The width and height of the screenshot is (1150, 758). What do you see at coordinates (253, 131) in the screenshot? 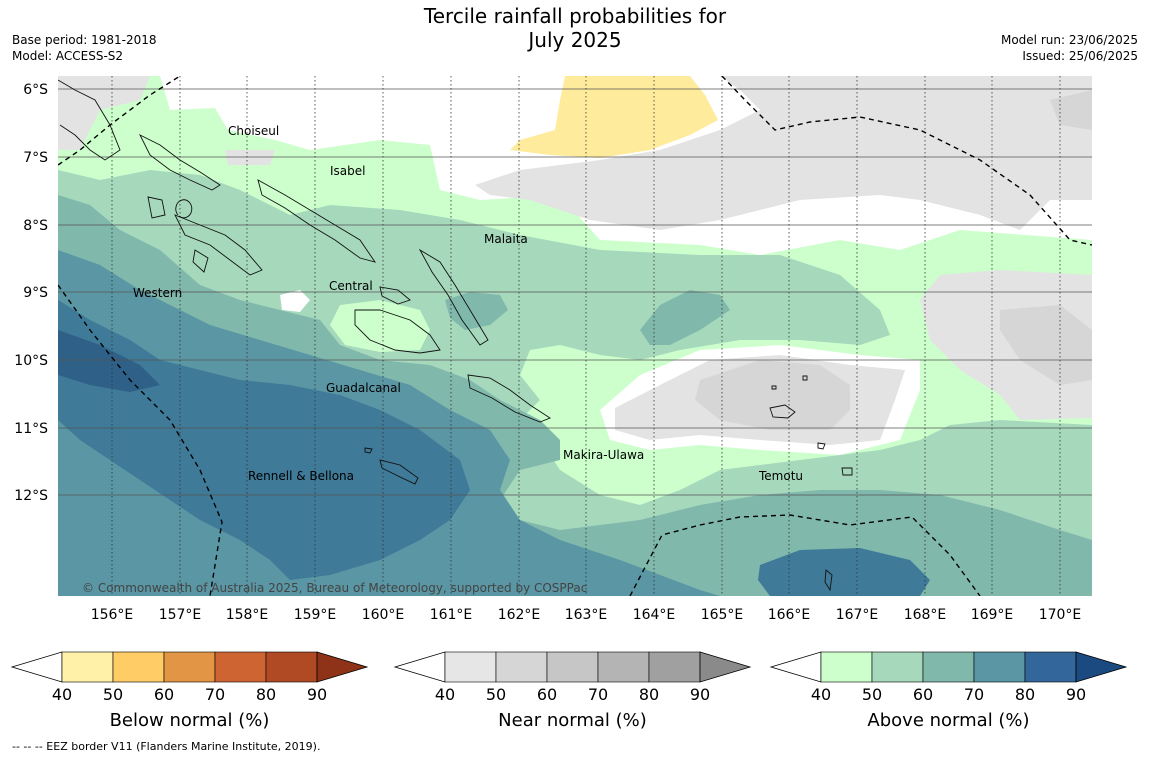
I see `region-label: Choiseul` at bounding box center [253, 131].